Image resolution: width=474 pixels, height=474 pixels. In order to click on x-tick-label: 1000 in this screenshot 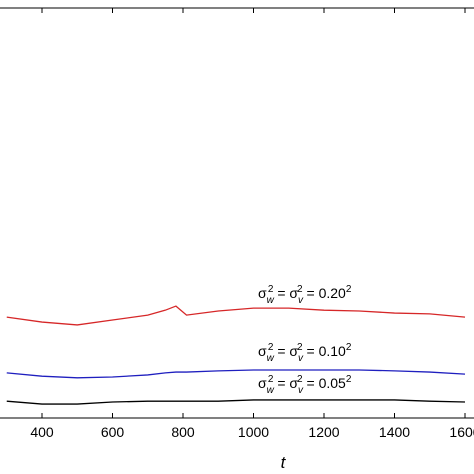, I will do `click(253, 432)`.